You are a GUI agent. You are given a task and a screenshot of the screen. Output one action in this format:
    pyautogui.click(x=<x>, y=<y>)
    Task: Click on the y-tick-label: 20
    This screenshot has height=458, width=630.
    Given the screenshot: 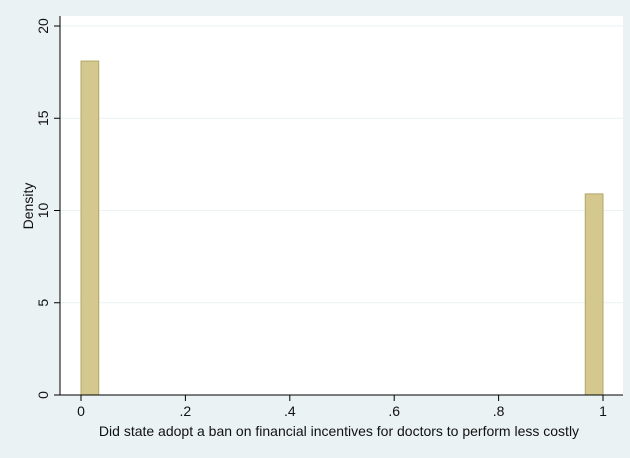 What is the action you would take?
    pyautogui.click(x=43, y=26)
    